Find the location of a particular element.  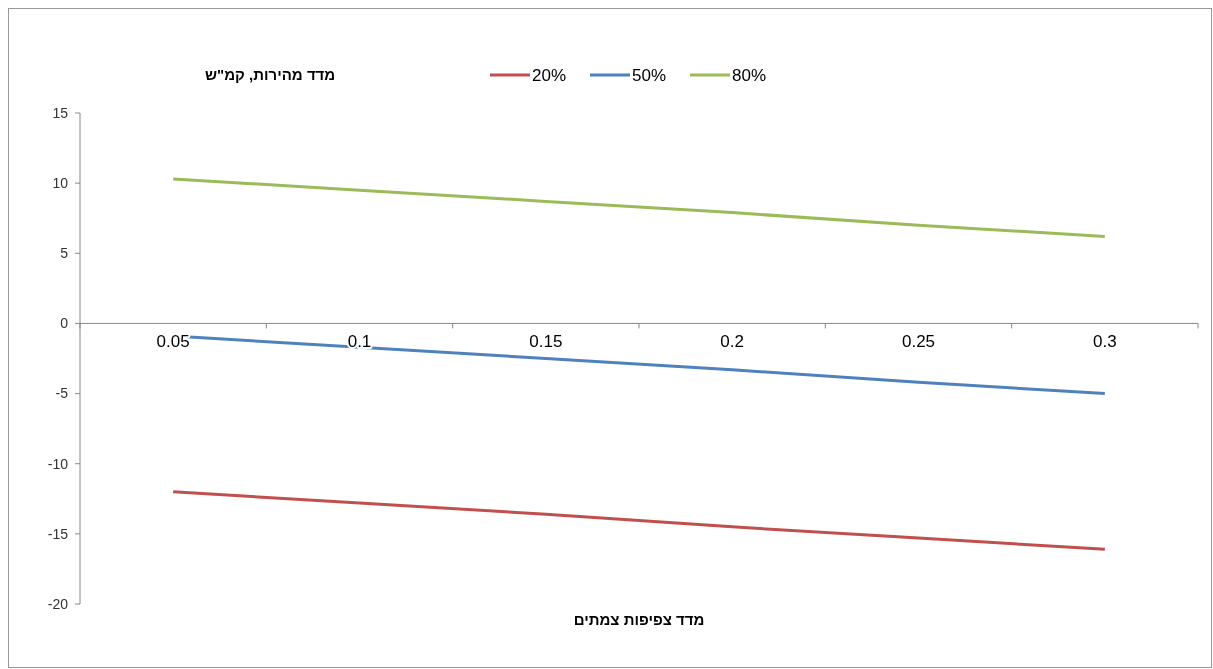

x-axis-title: מדד צפיפות צמתים is located at coordinates (639, 620).